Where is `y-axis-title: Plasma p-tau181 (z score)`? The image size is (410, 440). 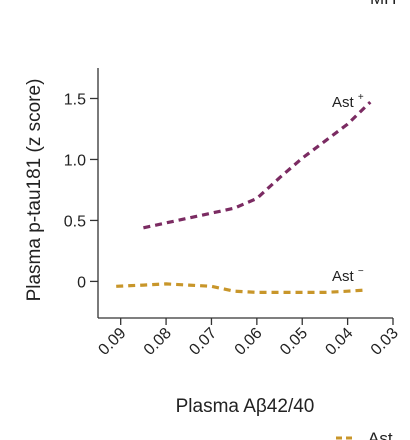
y-axis-title: Plasma p-tau181 (z score) is located at coordinates (34, 190).